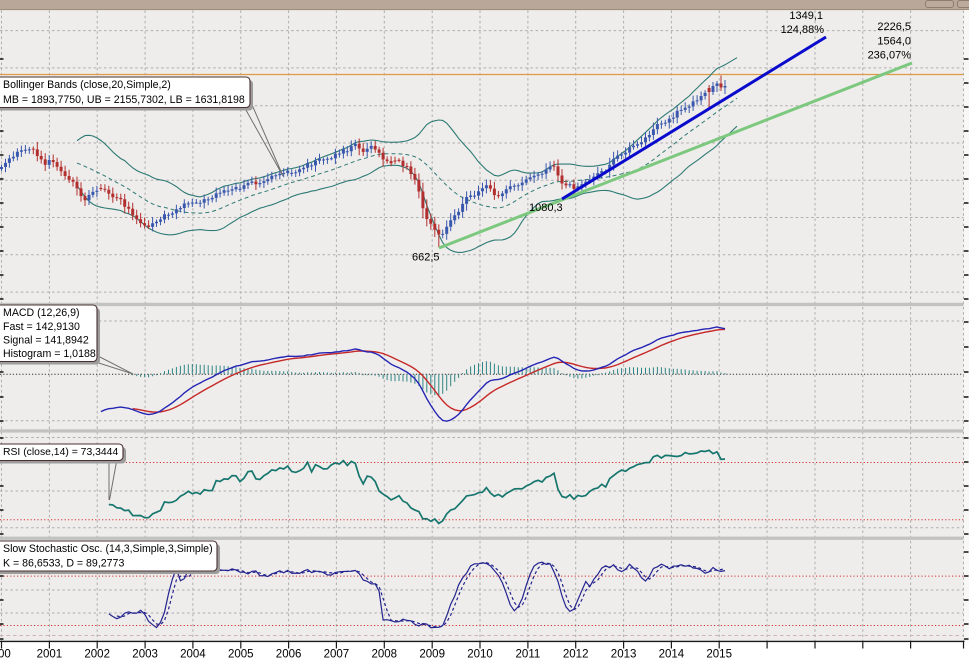 The width and height of the screenshot is (969, 661). What do you see at coordinates (97, 655) in the screenshot?
I see `svg-text: 2002` at bounding box center [97, 655].